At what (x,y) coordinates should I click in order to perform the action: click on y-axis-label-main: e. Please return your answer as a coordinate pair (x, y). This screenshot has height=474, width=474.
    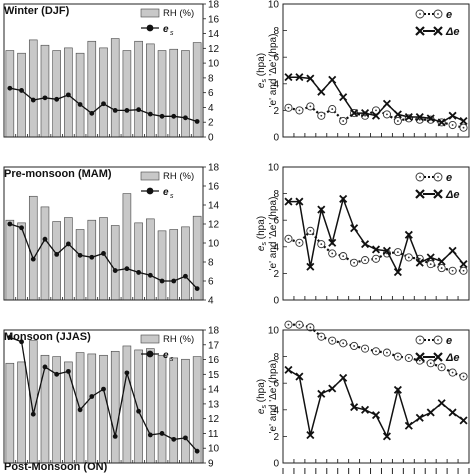
    Looking at the image, I should click on (261, 411).